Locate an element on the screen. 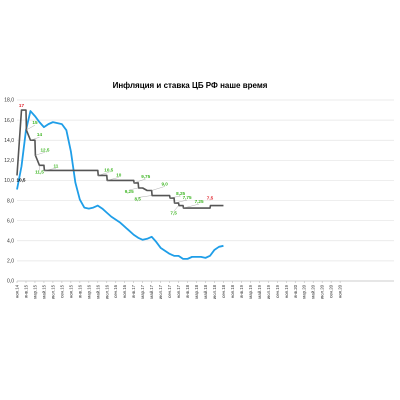  x-tick-label: июл.15 is located at coordinates (52, 291).